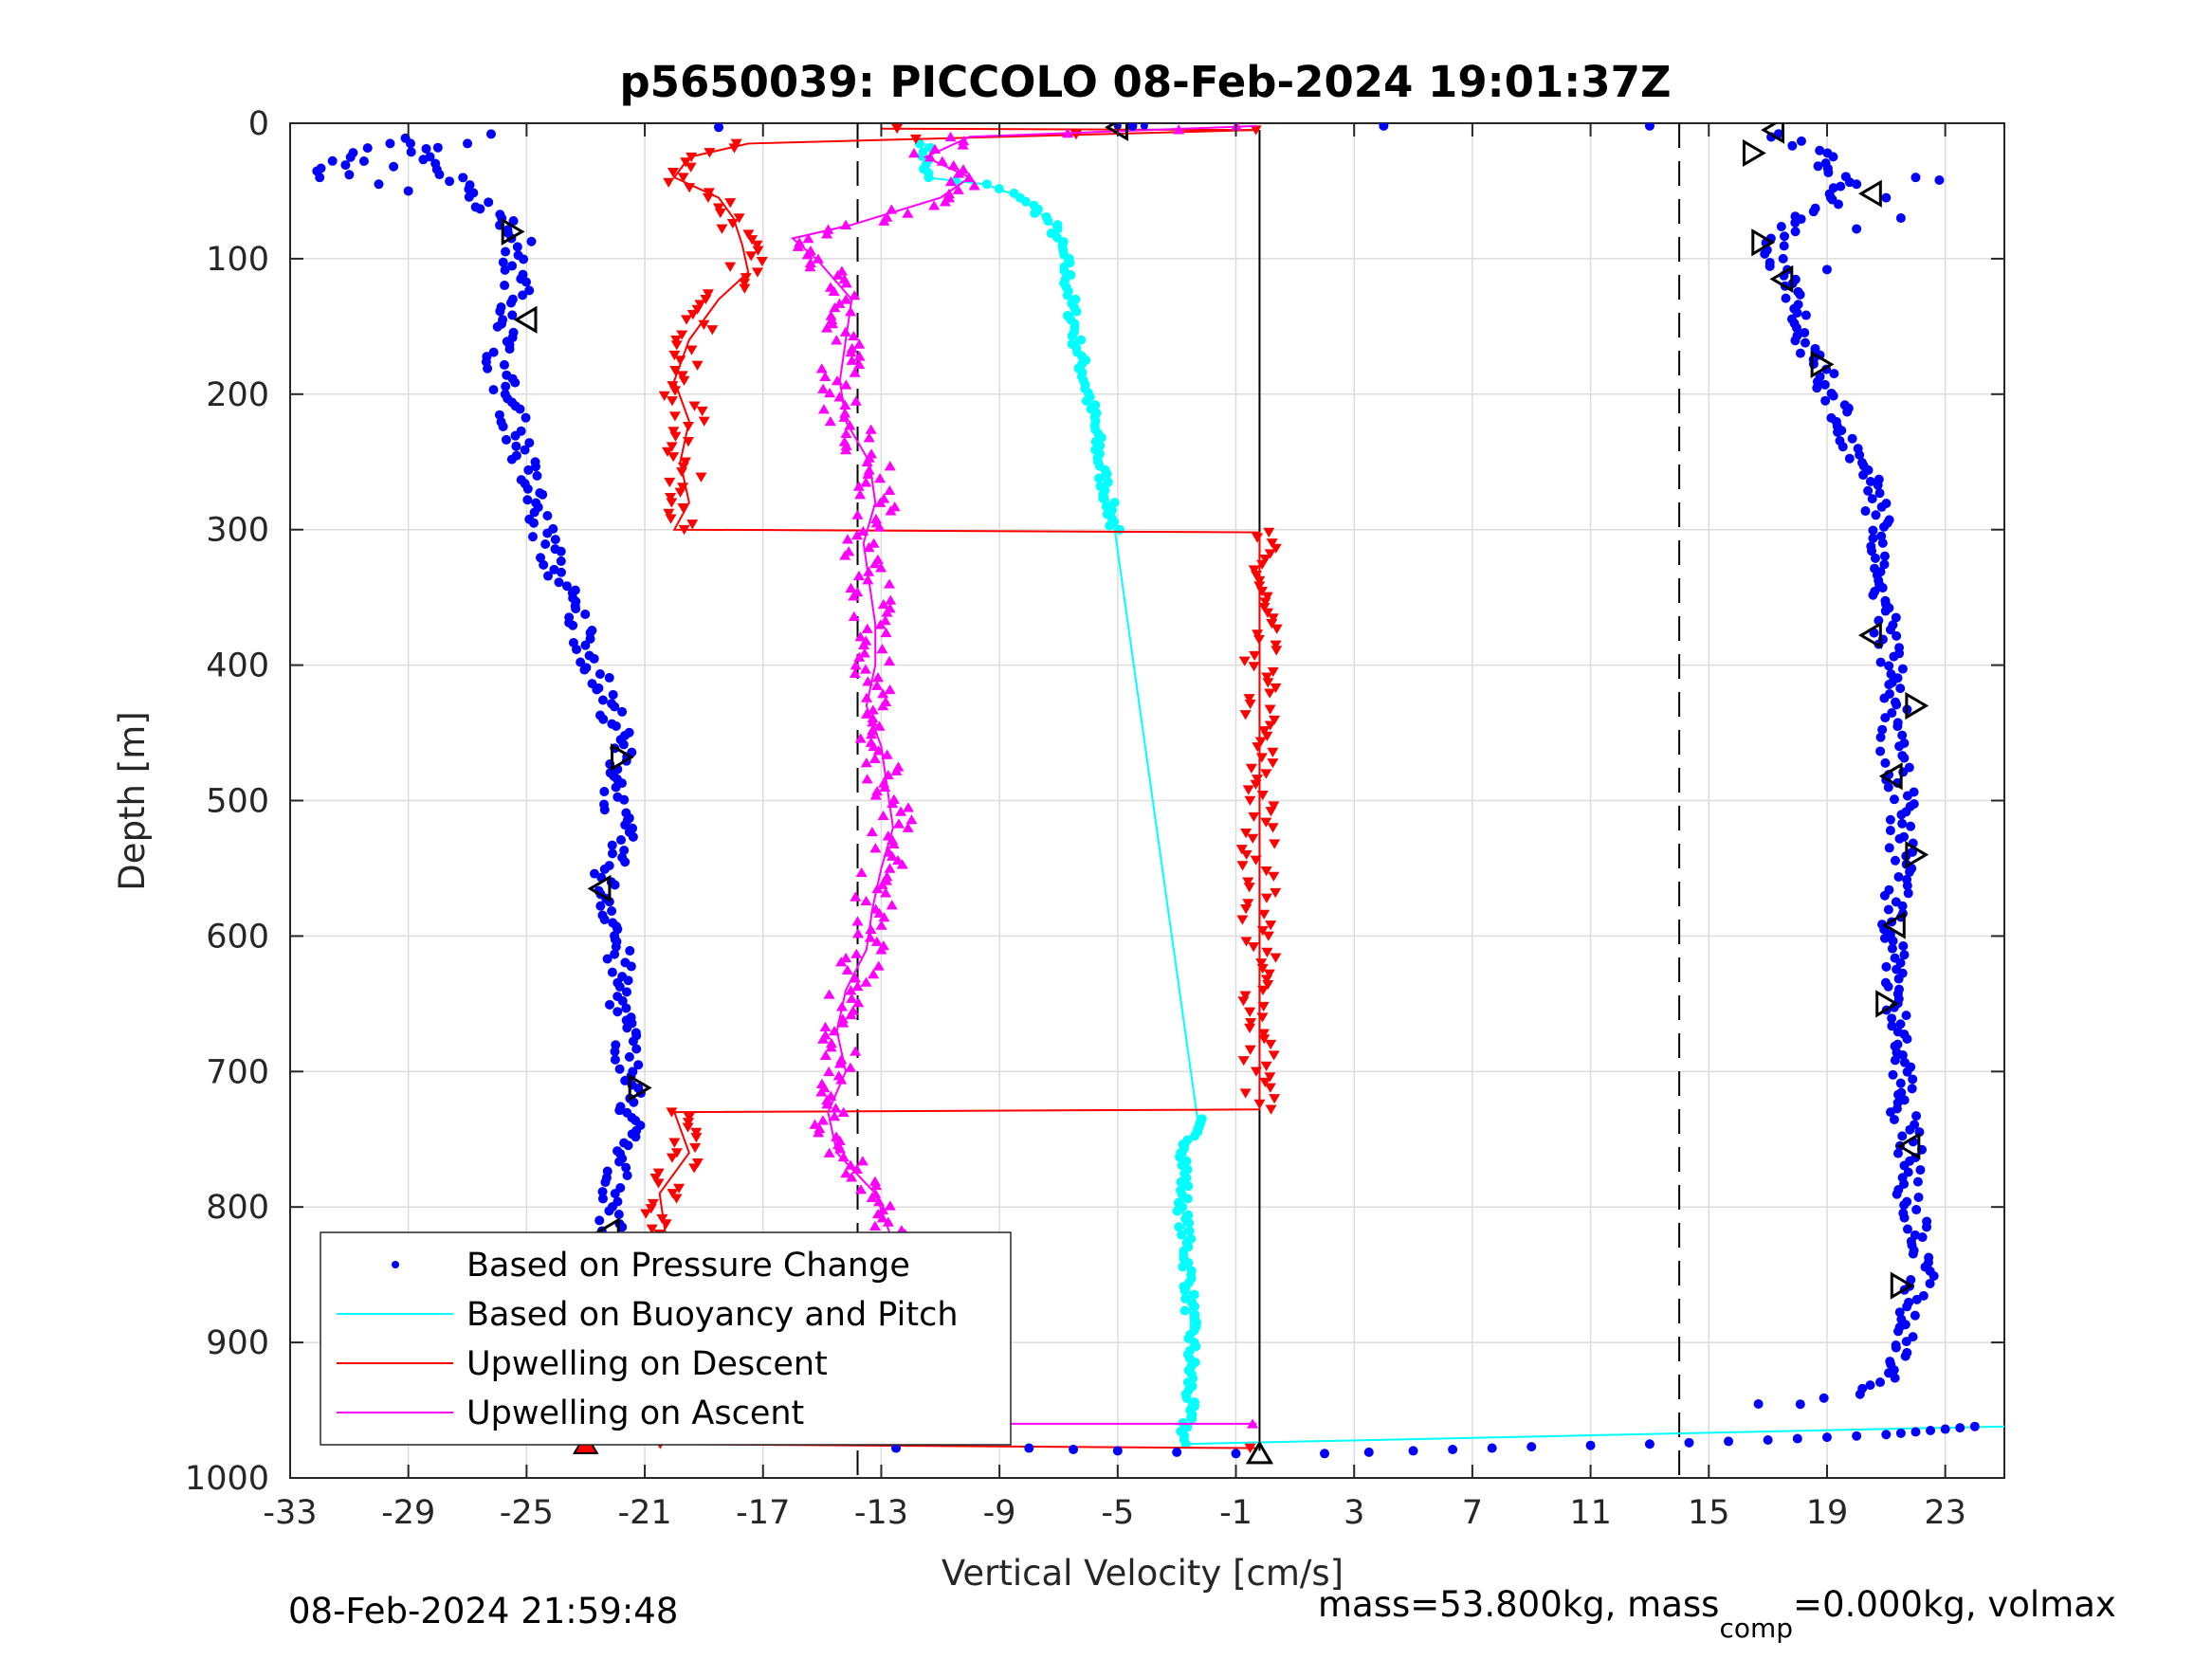 Image resolution: width=2212 pixels, height=1659 pixels. I want to click on annotation-triangle, so click(1917, 855).